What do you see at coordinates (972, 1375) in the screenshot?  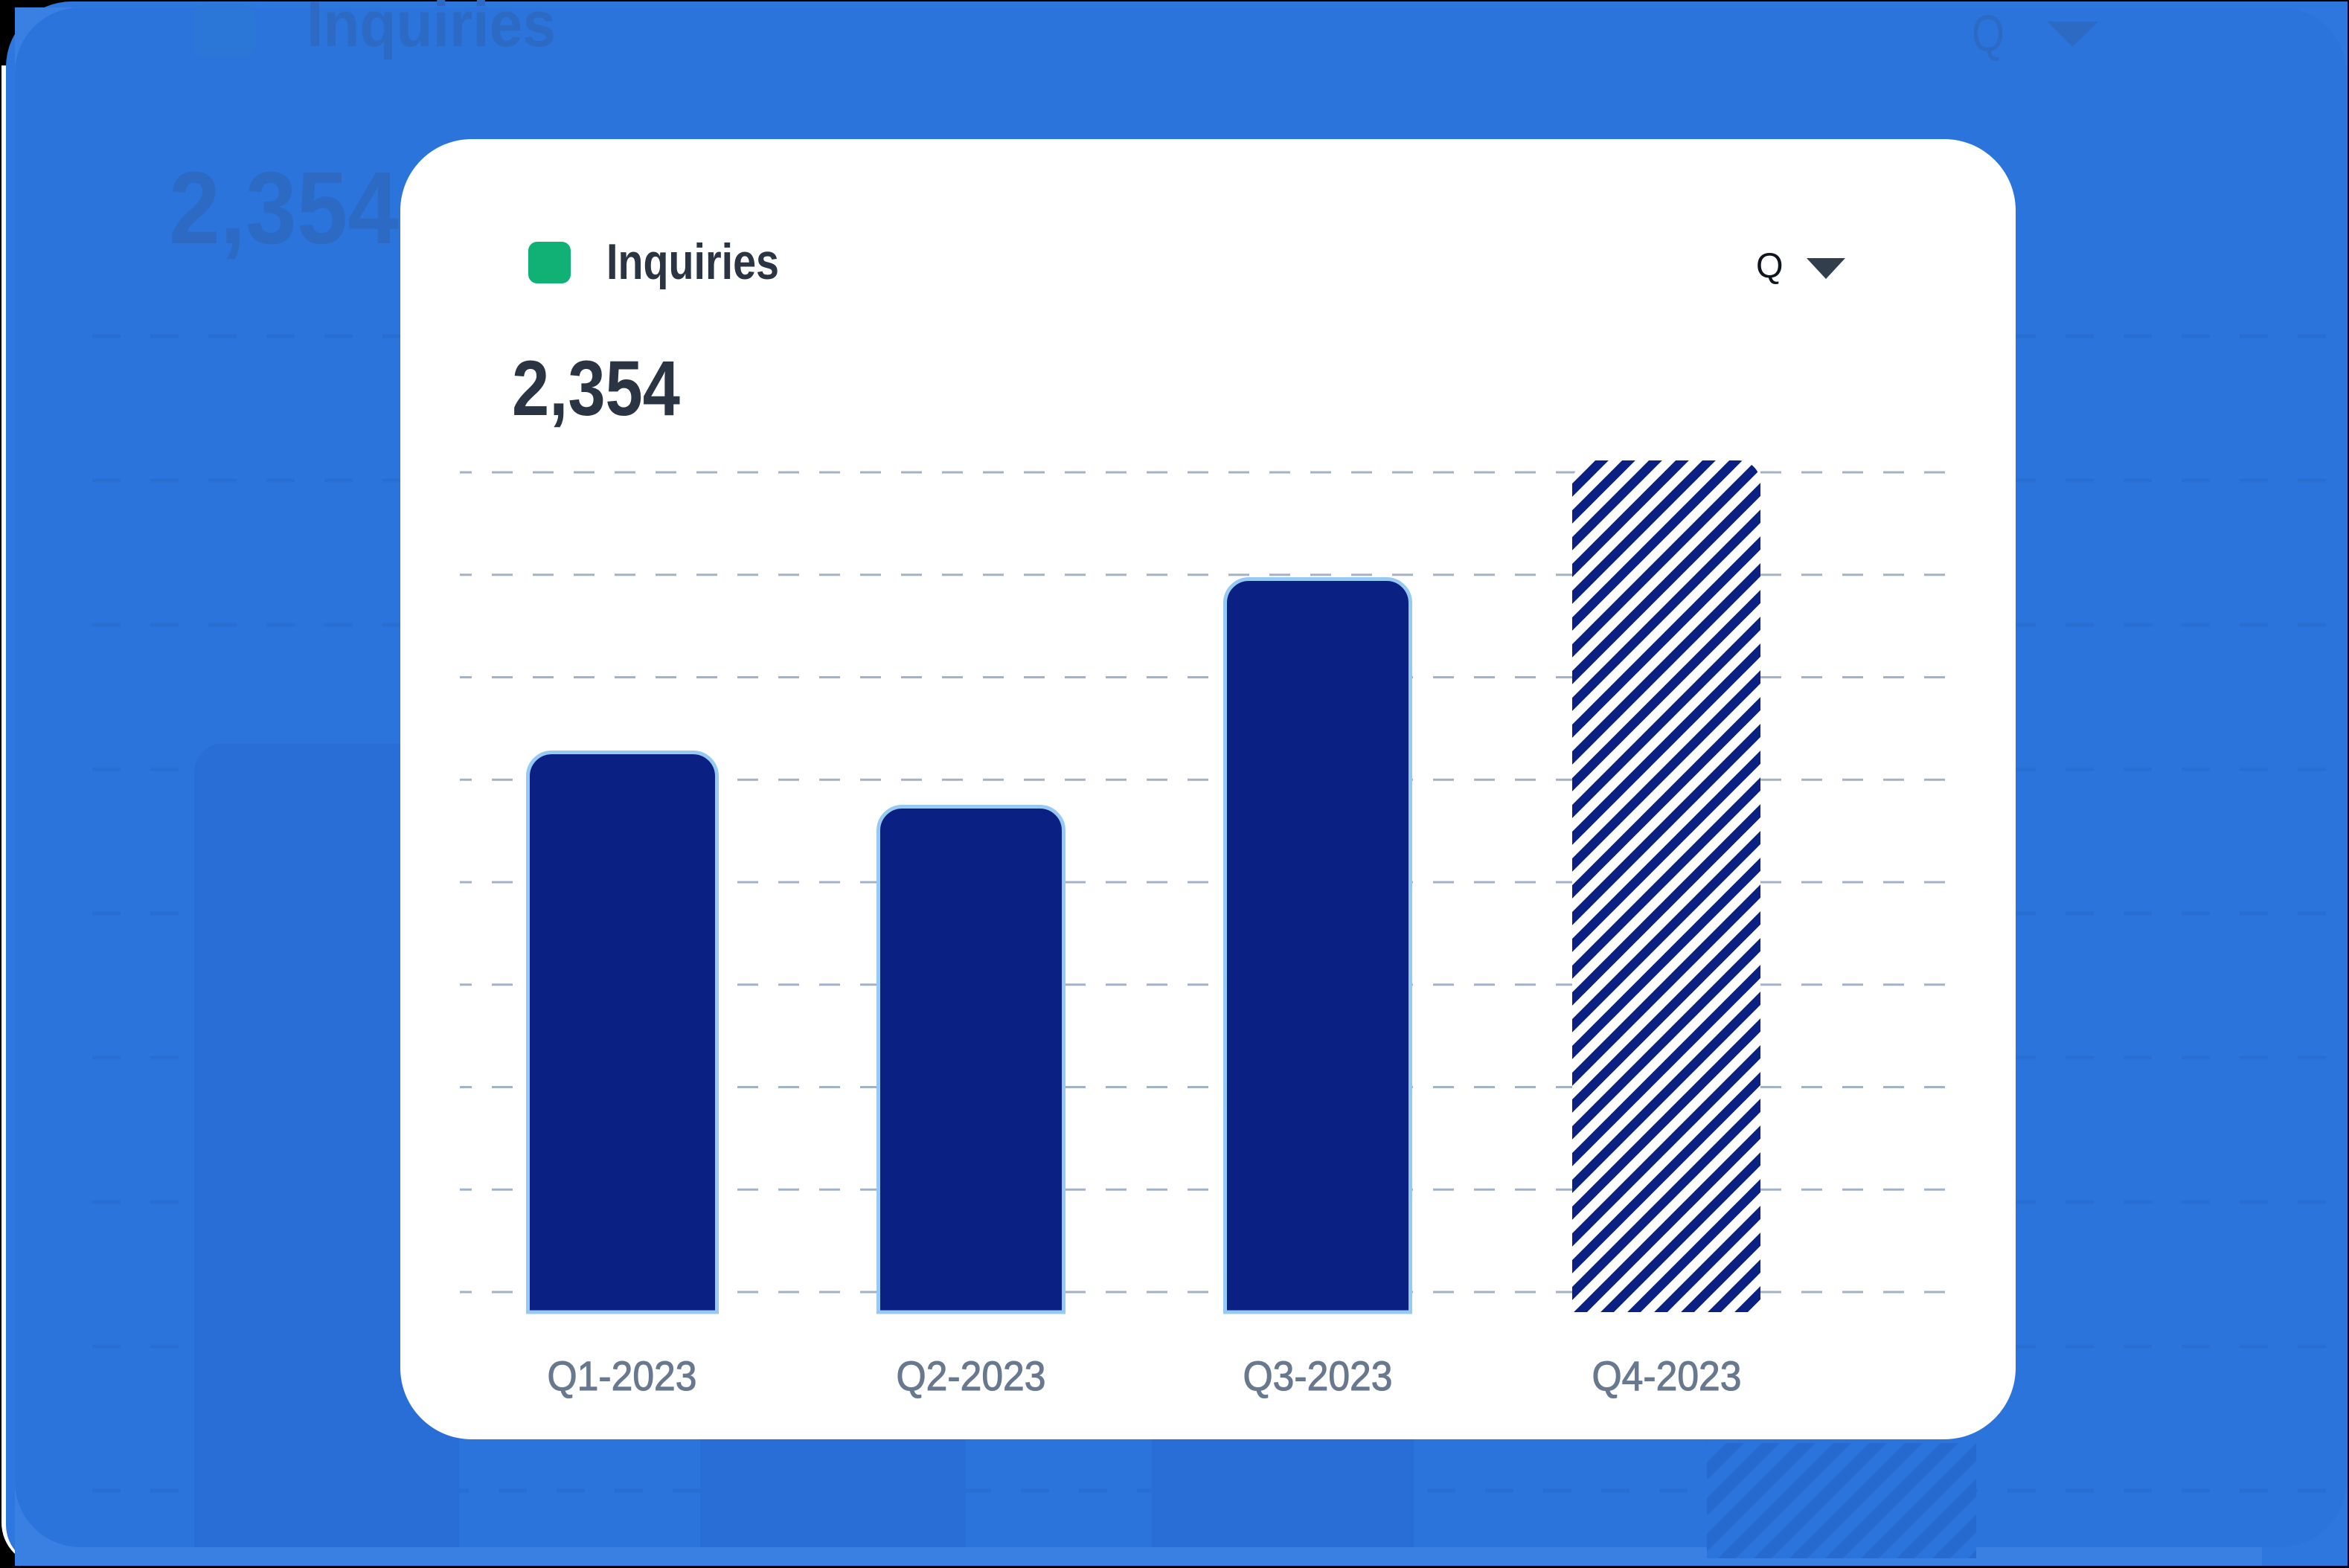 I see `svg-text: Q2-2023` at bounding box center [972, 1375].